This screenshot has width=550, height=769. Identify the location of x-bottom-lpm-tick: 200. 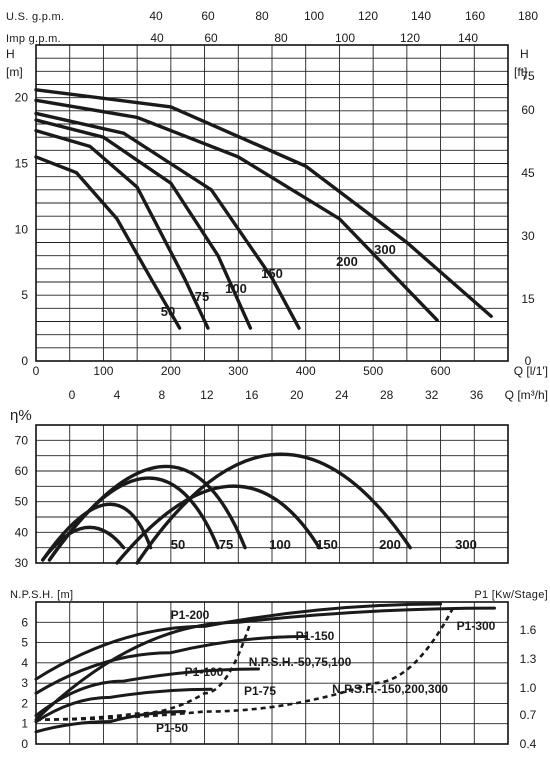
(171, 371).